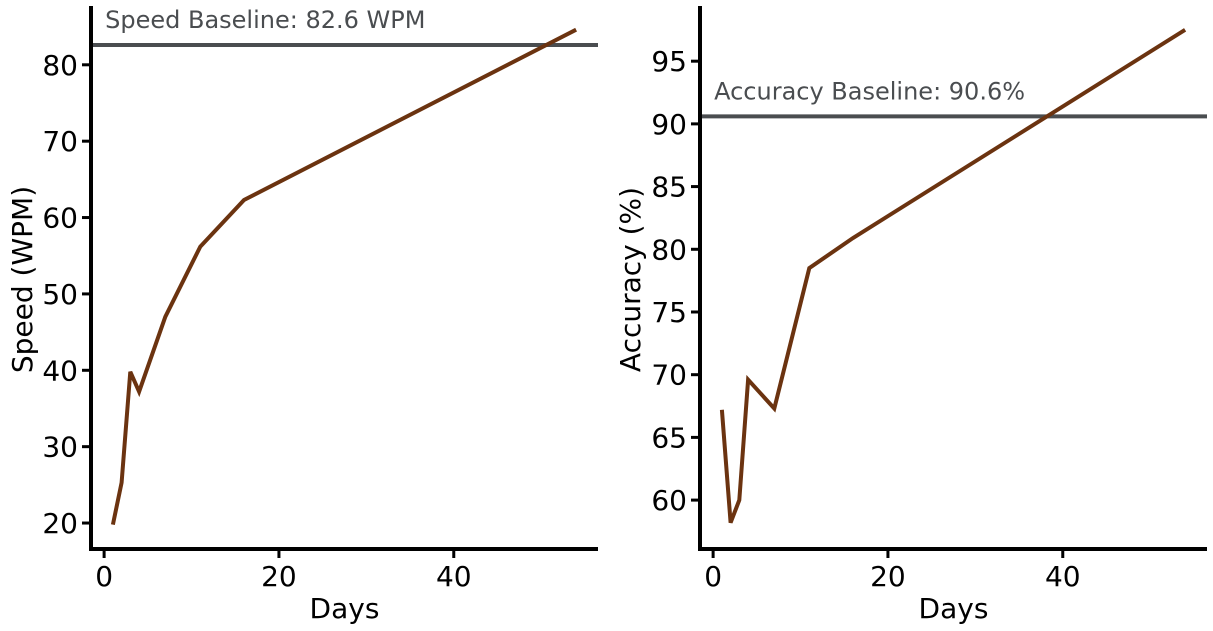 The image size is (1213, 631). I want to click on y-tick-label: 85, so click(669, 187).